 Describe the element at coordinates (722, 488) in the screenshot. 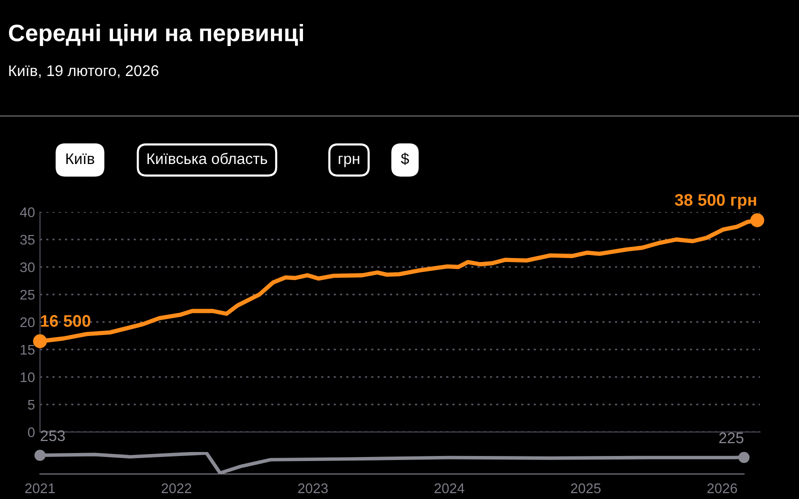

I see `x-tick-label: 2026` at that location.